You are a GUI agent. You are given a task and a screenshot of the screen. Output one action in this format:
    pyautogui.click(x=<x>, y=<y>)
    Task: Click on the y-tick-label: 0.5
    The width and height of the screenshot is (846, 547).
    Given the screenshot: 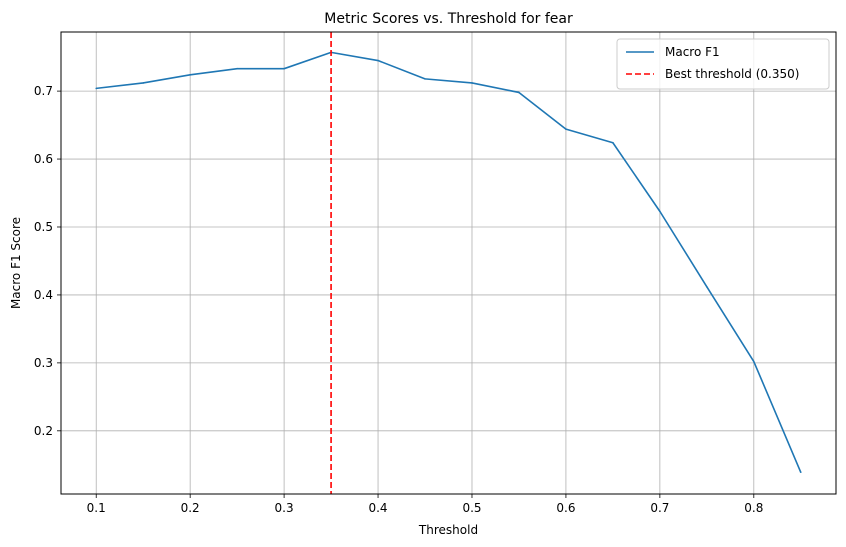 What is the action you would take?
    pyautogui.click(x=43, y=227)
    